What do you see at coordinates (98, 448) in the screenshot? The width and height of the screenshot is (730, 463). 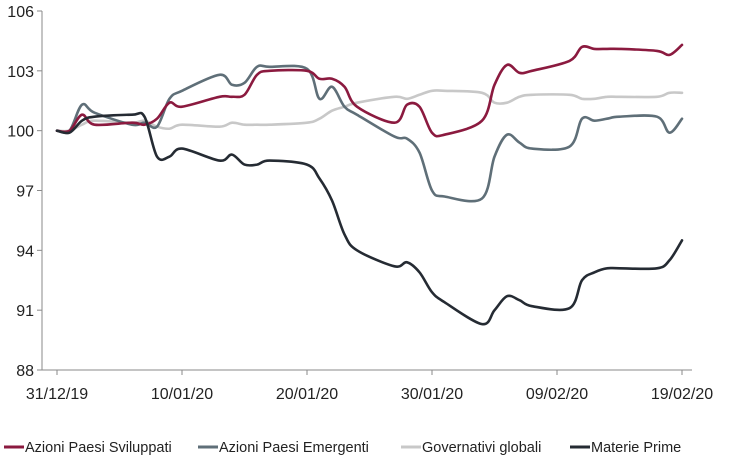 I see `legend-label-azioni-paesi-sviluppati: Azioni Paesi Sviluppati` at bounding box center [98, 448].